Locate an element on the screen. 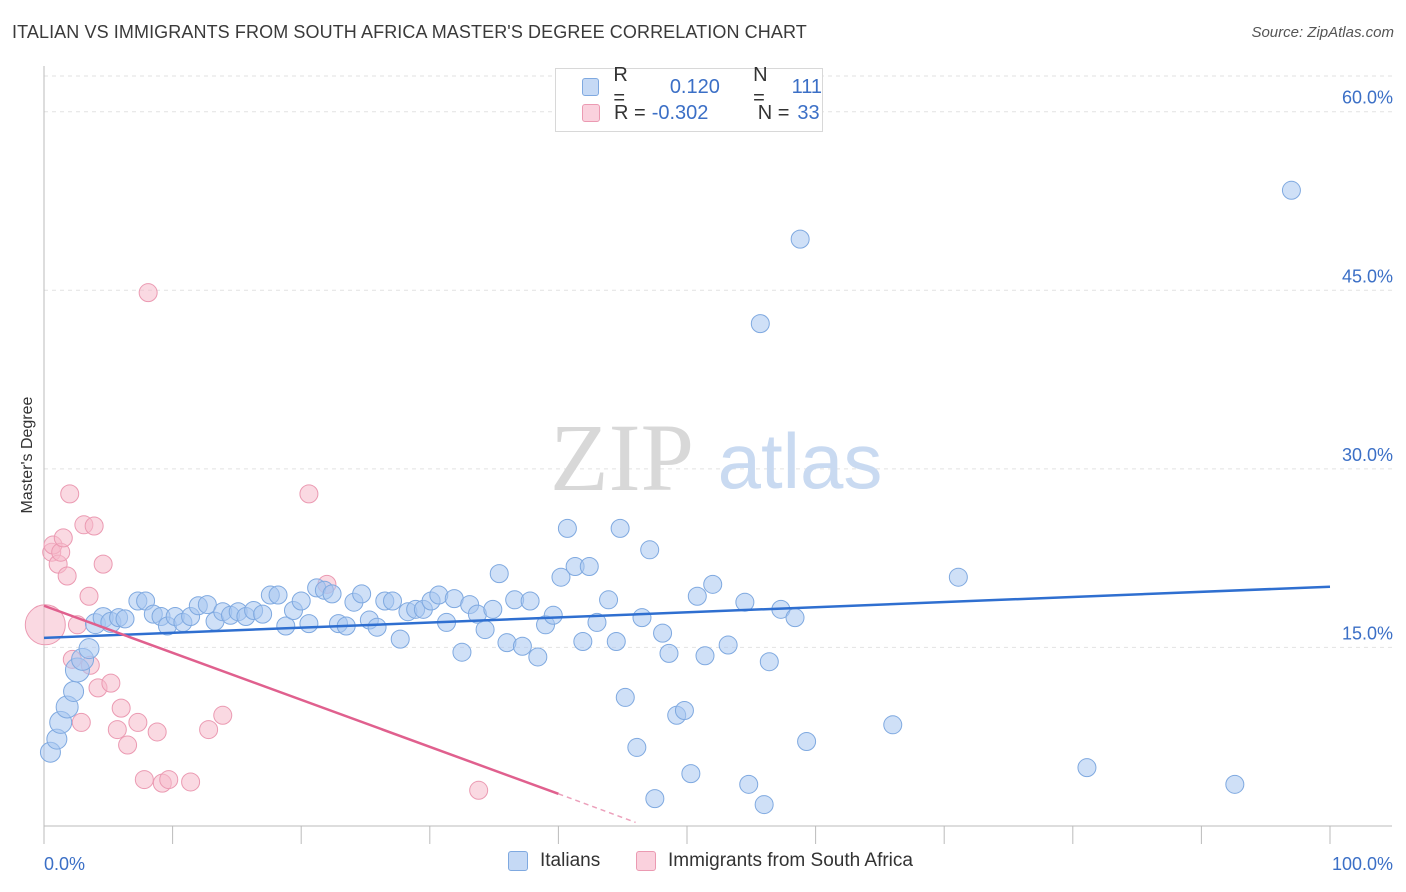 This screenshot has width=1406, height=892. legend-row-south-africa: R = -0.302 N = 33 is located at coordinates (701, 113).